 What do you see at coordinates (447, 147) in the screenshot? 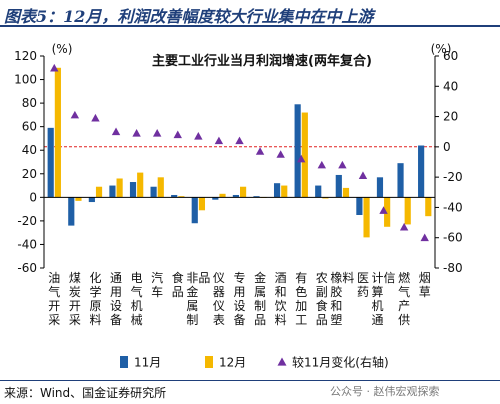
I see `right-axis-tick-label: 0` at bounding box center [447, 147].